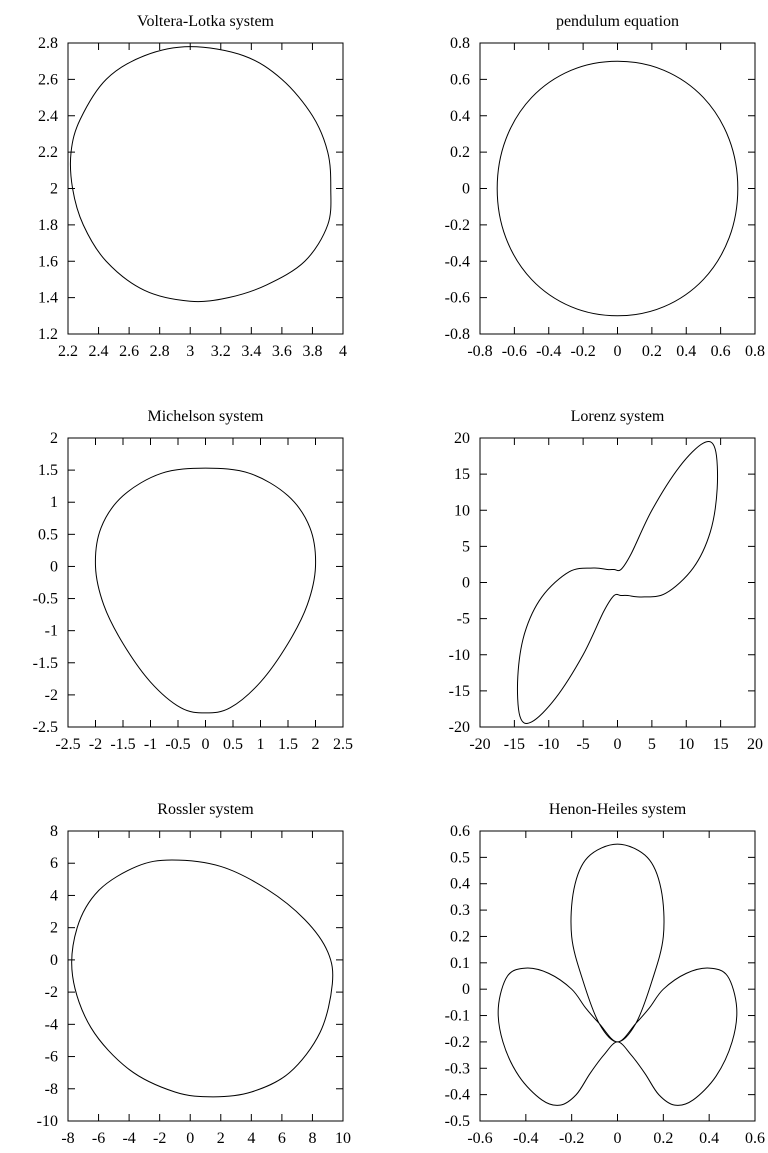  What do you see at coordinates (548, 744) in the screenshot?
I see `x-tick-label: -10` at bounding box center [548, 744].